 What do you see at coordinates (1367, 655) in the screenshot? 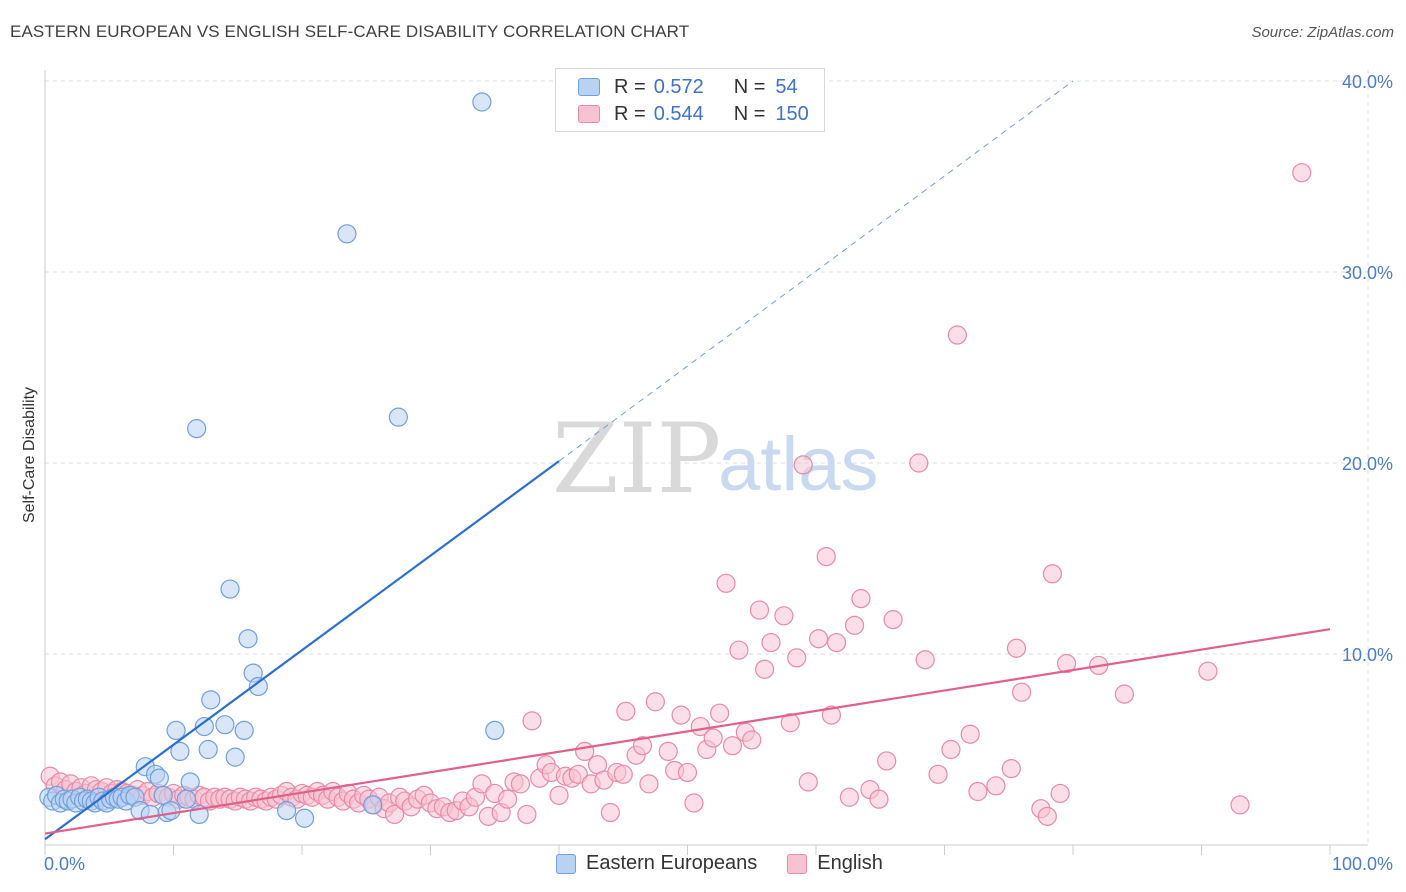
I see `y-tick-label: 10.0%` at bounding box center [1367, 655].